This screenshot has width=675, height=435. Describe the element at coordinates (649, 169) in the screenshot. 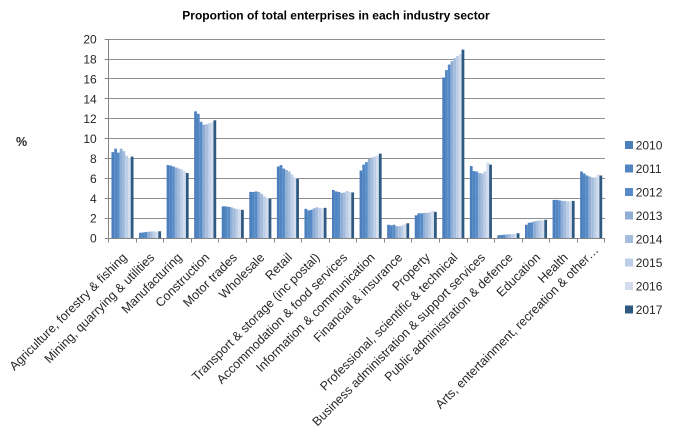

I see `svg-text: 2011` at that location.